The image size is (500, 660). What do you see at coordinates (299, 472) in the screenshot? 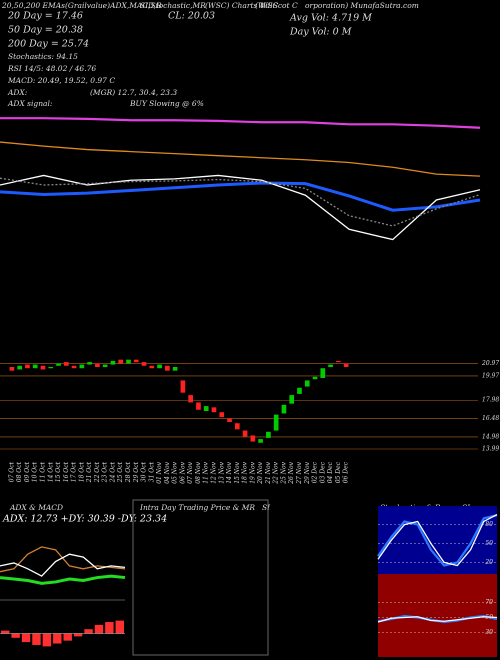
I see `date-label: 27 Nov` at bounding box center [299, 472].